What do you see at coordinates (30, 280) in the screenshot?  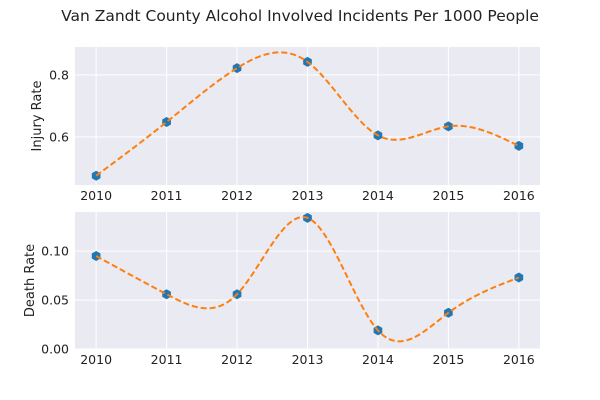 I see `y-axis-label: Death Rate` at bounding box center [30, 280].